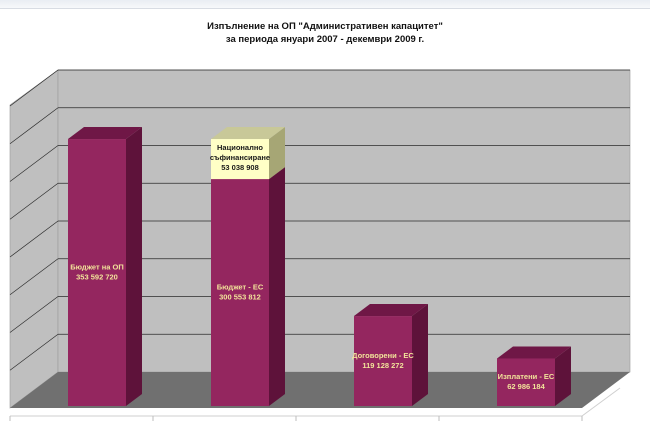  I want to click on bar-data-label: Бюджет - ЕС, so click(240, 287).